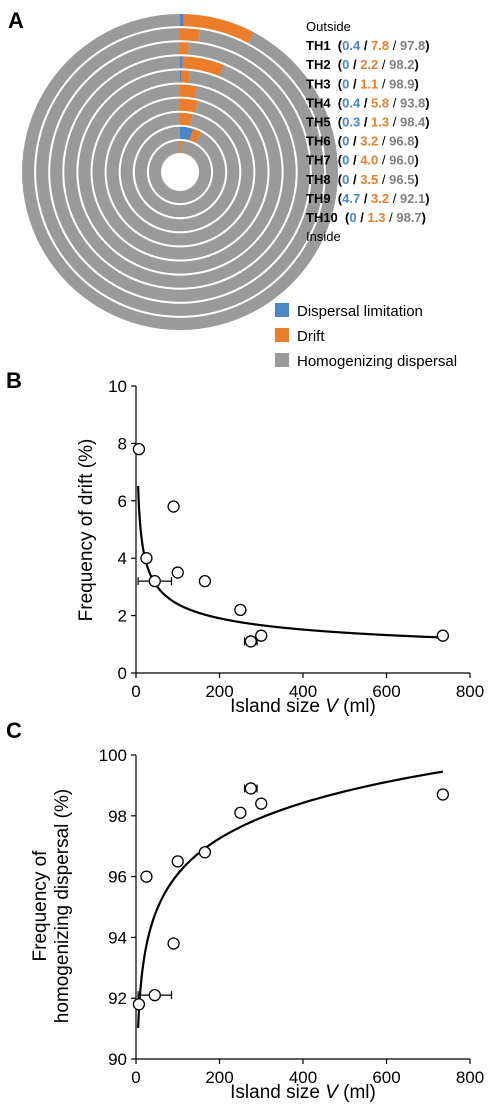 The image size is (497, 1113). I want to click on th5-drift-segment, so click(186, 76).